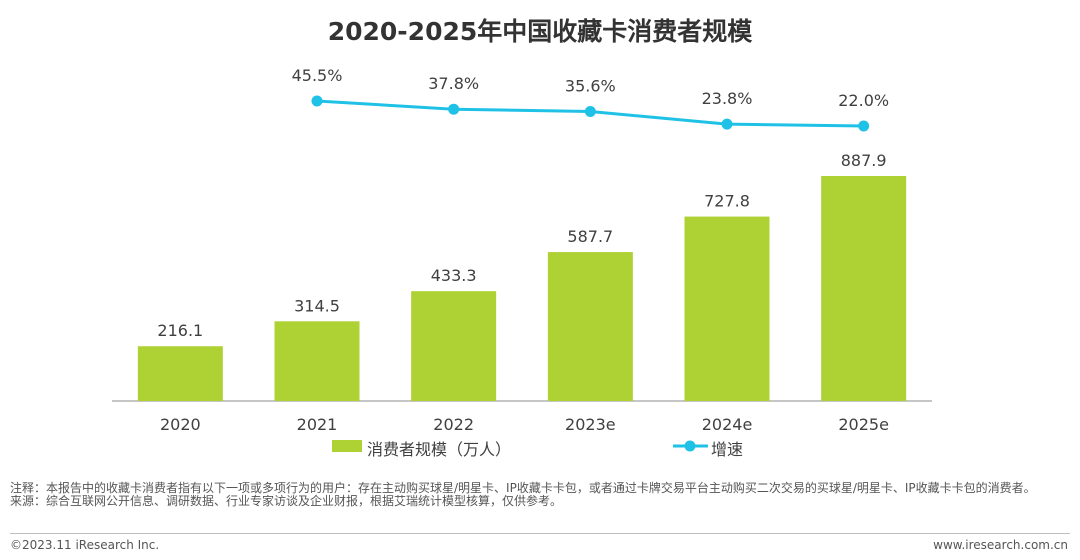  Describe the element at coordinates (727, 449) in the screenshot. I see `legend-line-label: 增速` at that location.